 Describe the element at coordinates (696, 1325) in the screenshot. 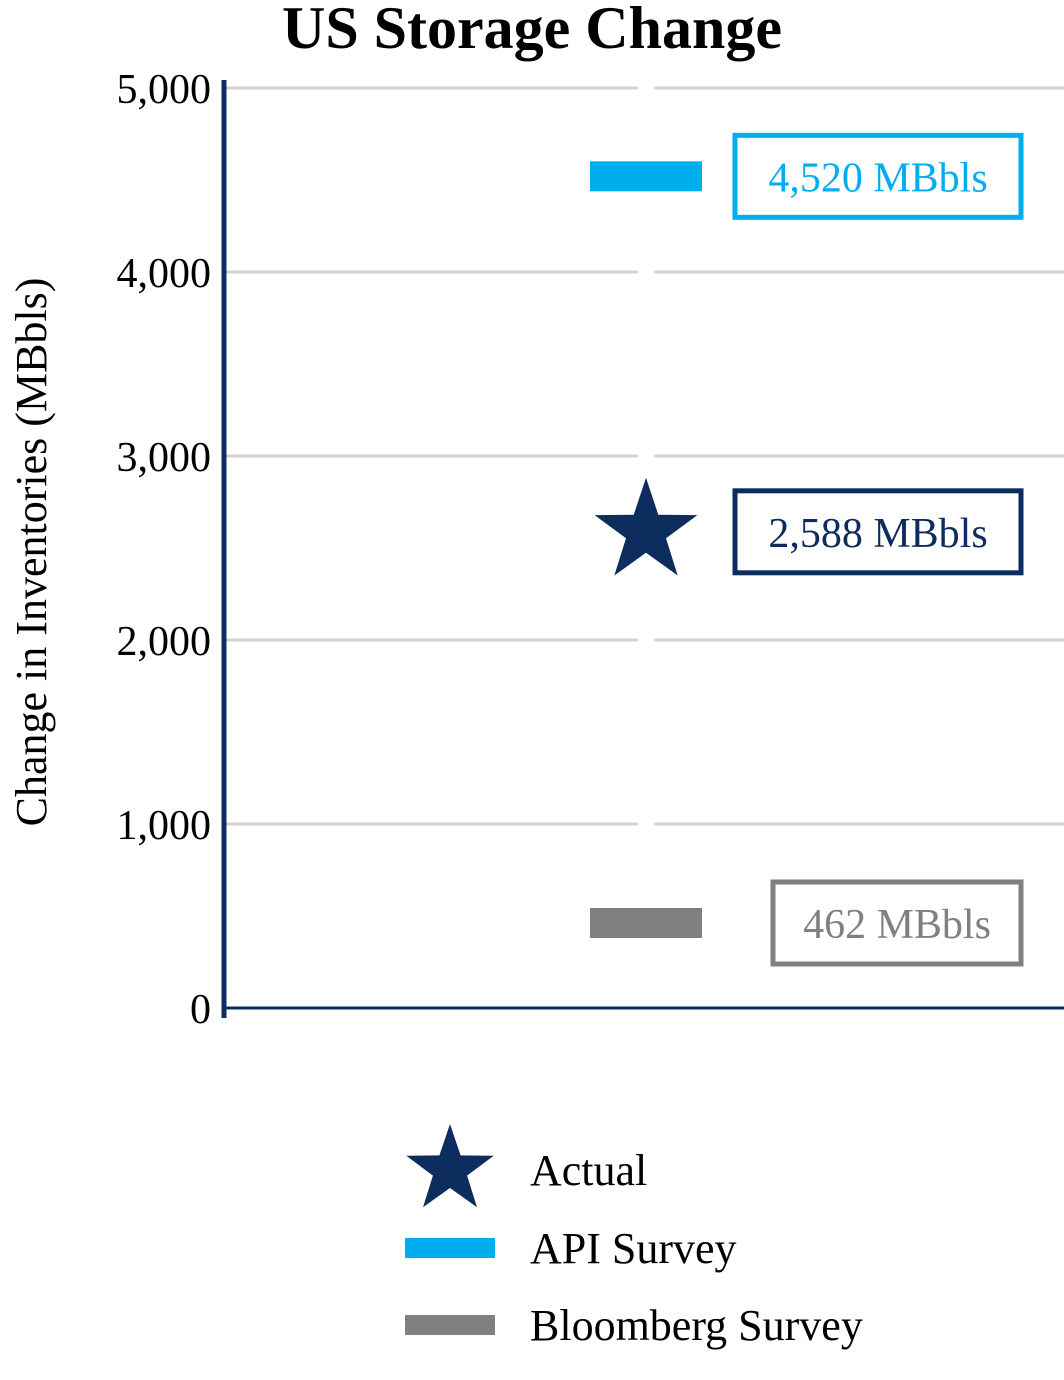

I see `legend-label: Bloomberg Survey` at that location.